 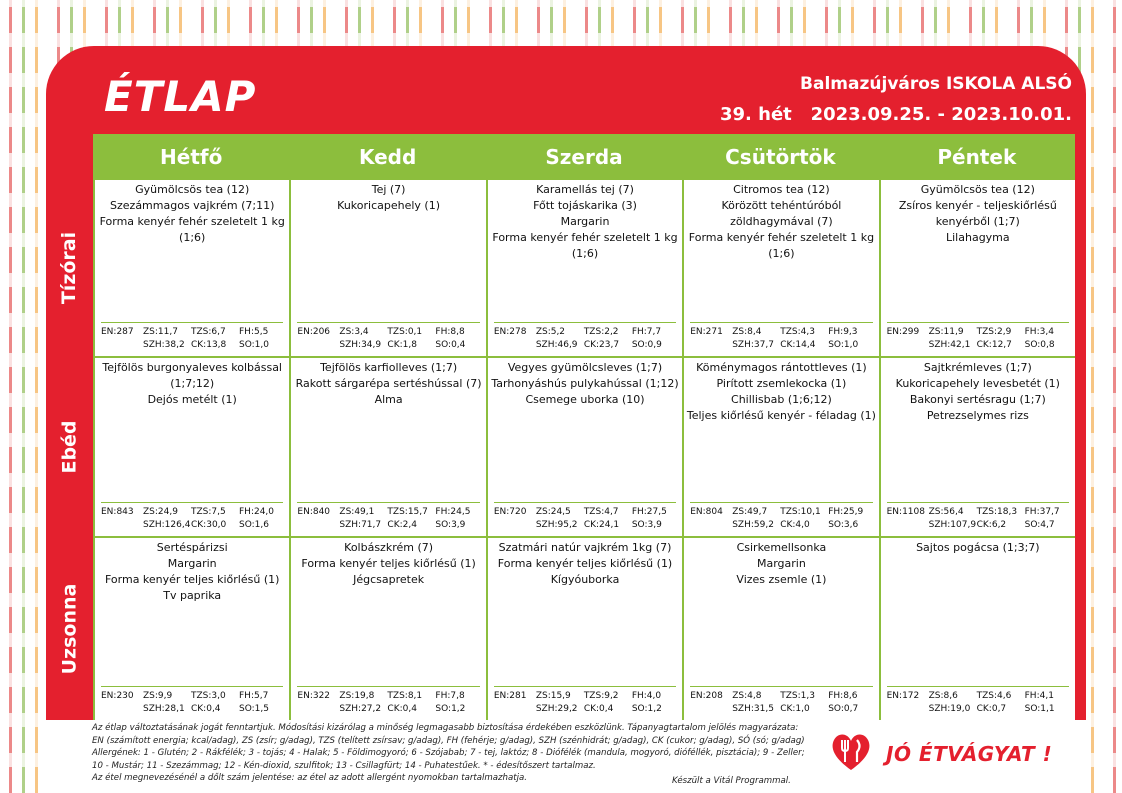 What do you see at coordinates (781, 383) in the screenshot?
I see `menu-item: Pirított zsemlekocka (1)` at bounding box center [781, 383].